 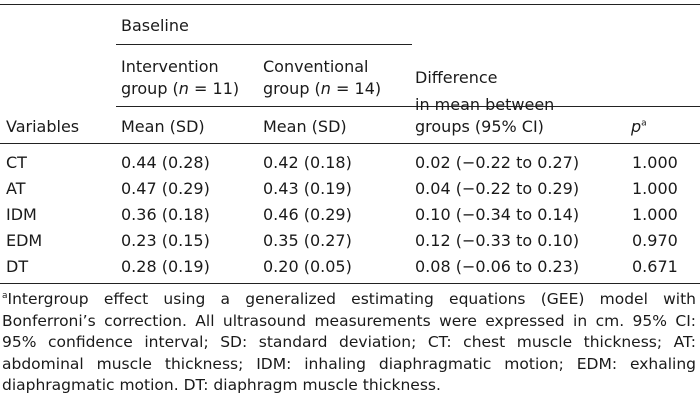 I want to click on row-intervention-value: 0.47 (0.29), so click(x=165, y=188).